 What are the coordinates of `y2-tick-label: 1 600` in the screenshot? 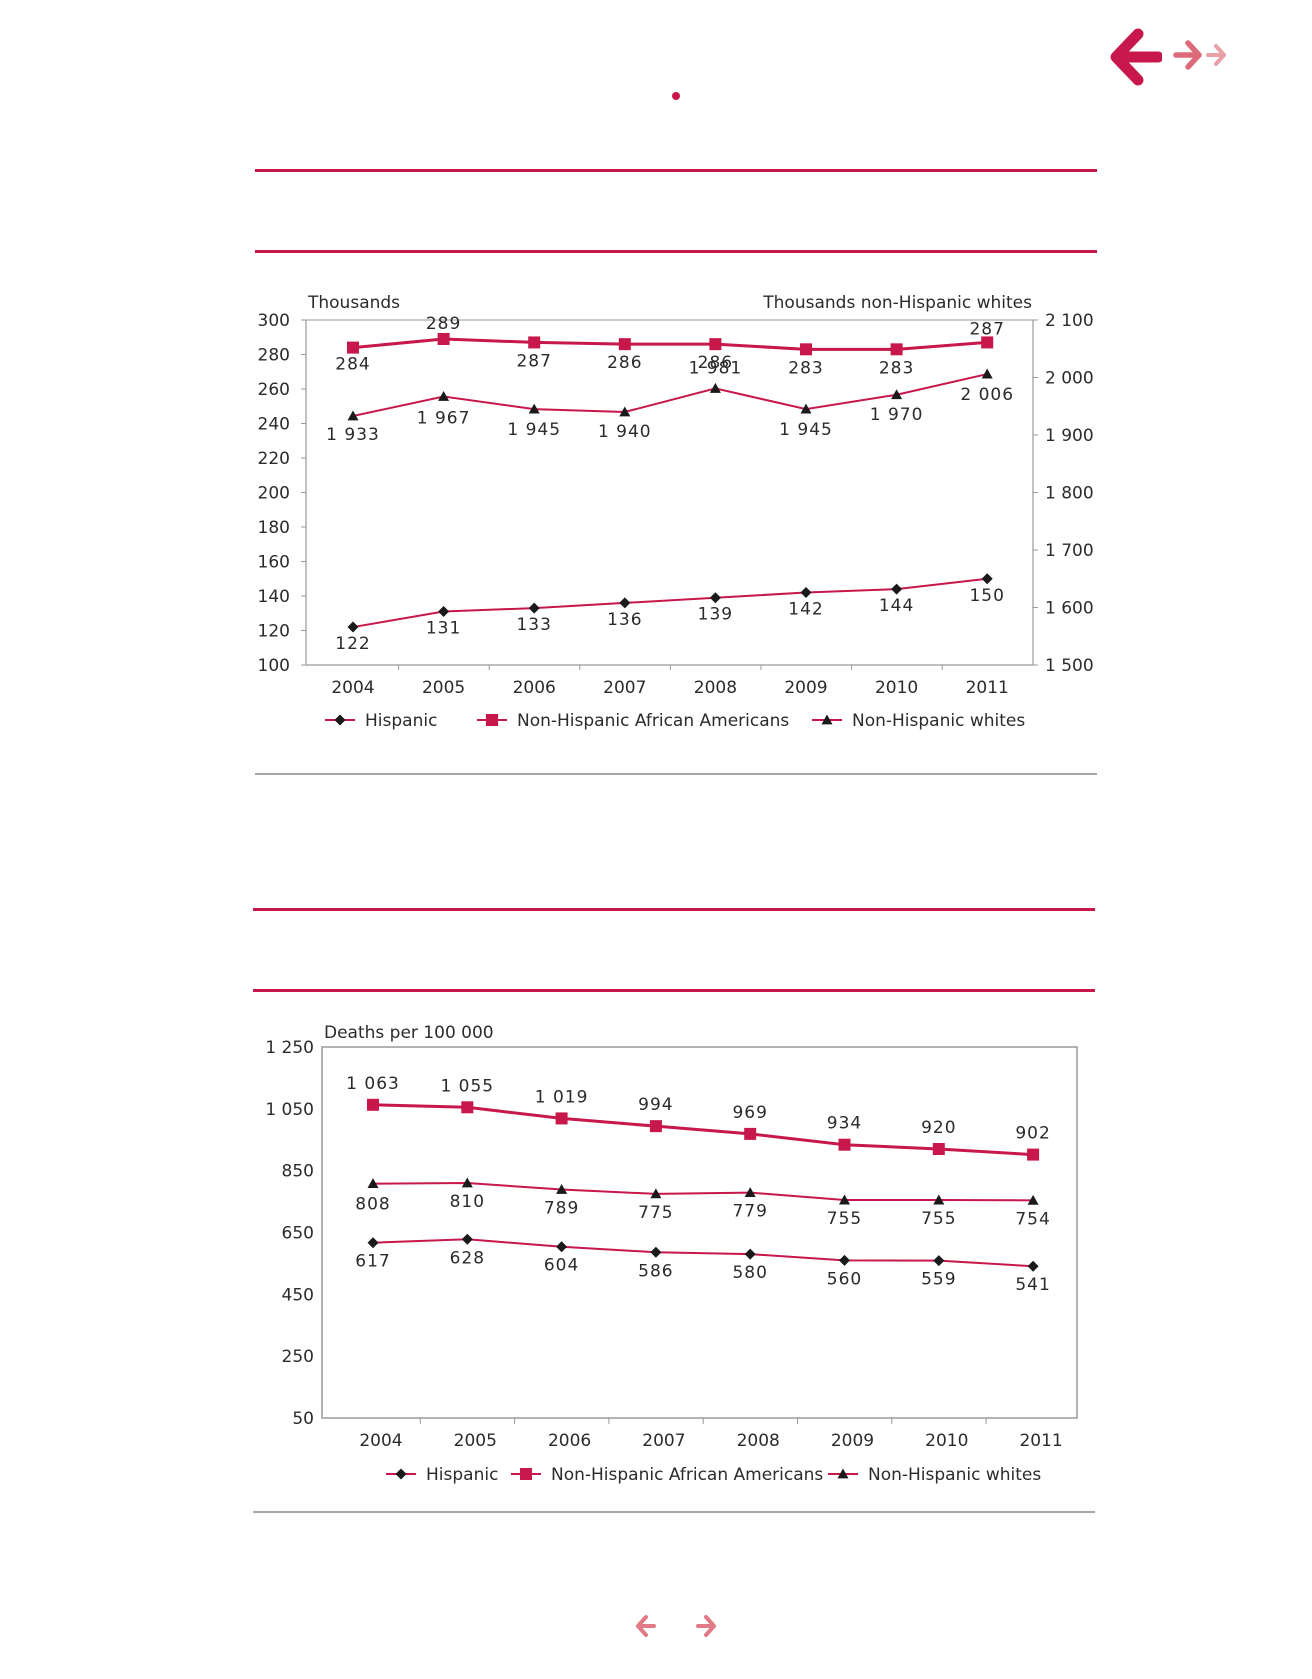 It's located at (1069, 609).